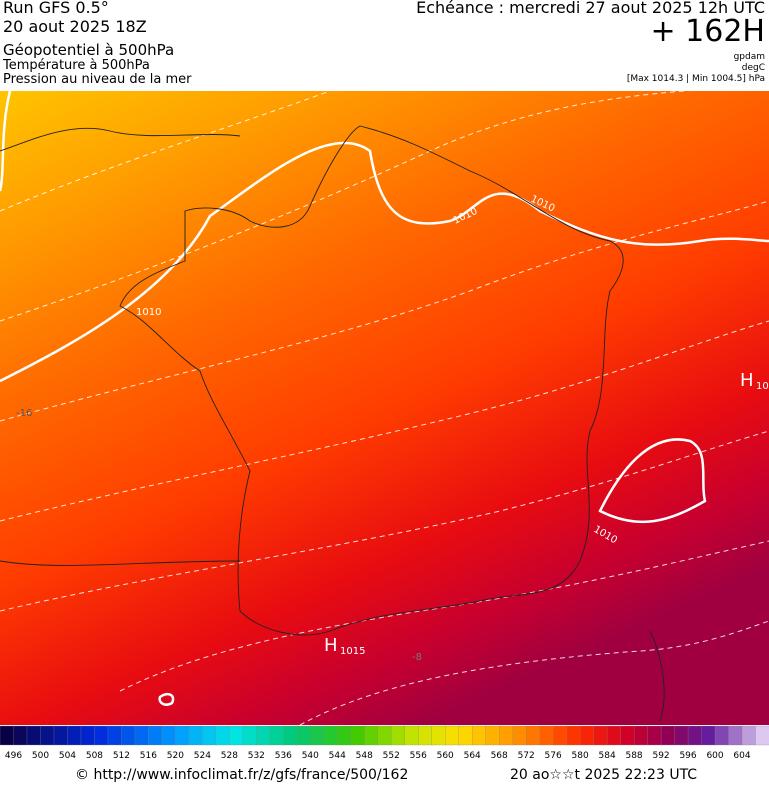  Describe the element at coordinates (76, 65) in the screenshot. I see `field-title: Température à 500hPa` at that location.